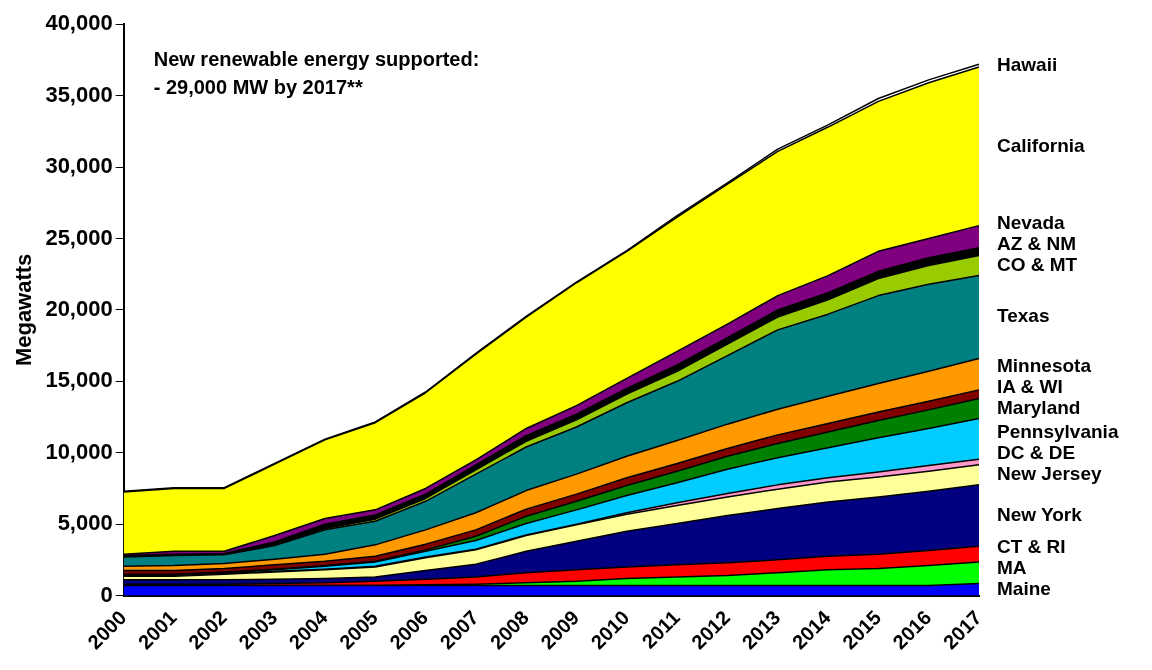 This screenshot has width=1152, height=670. I want to click on y-tick-label: 20,000, so click(79, 308).